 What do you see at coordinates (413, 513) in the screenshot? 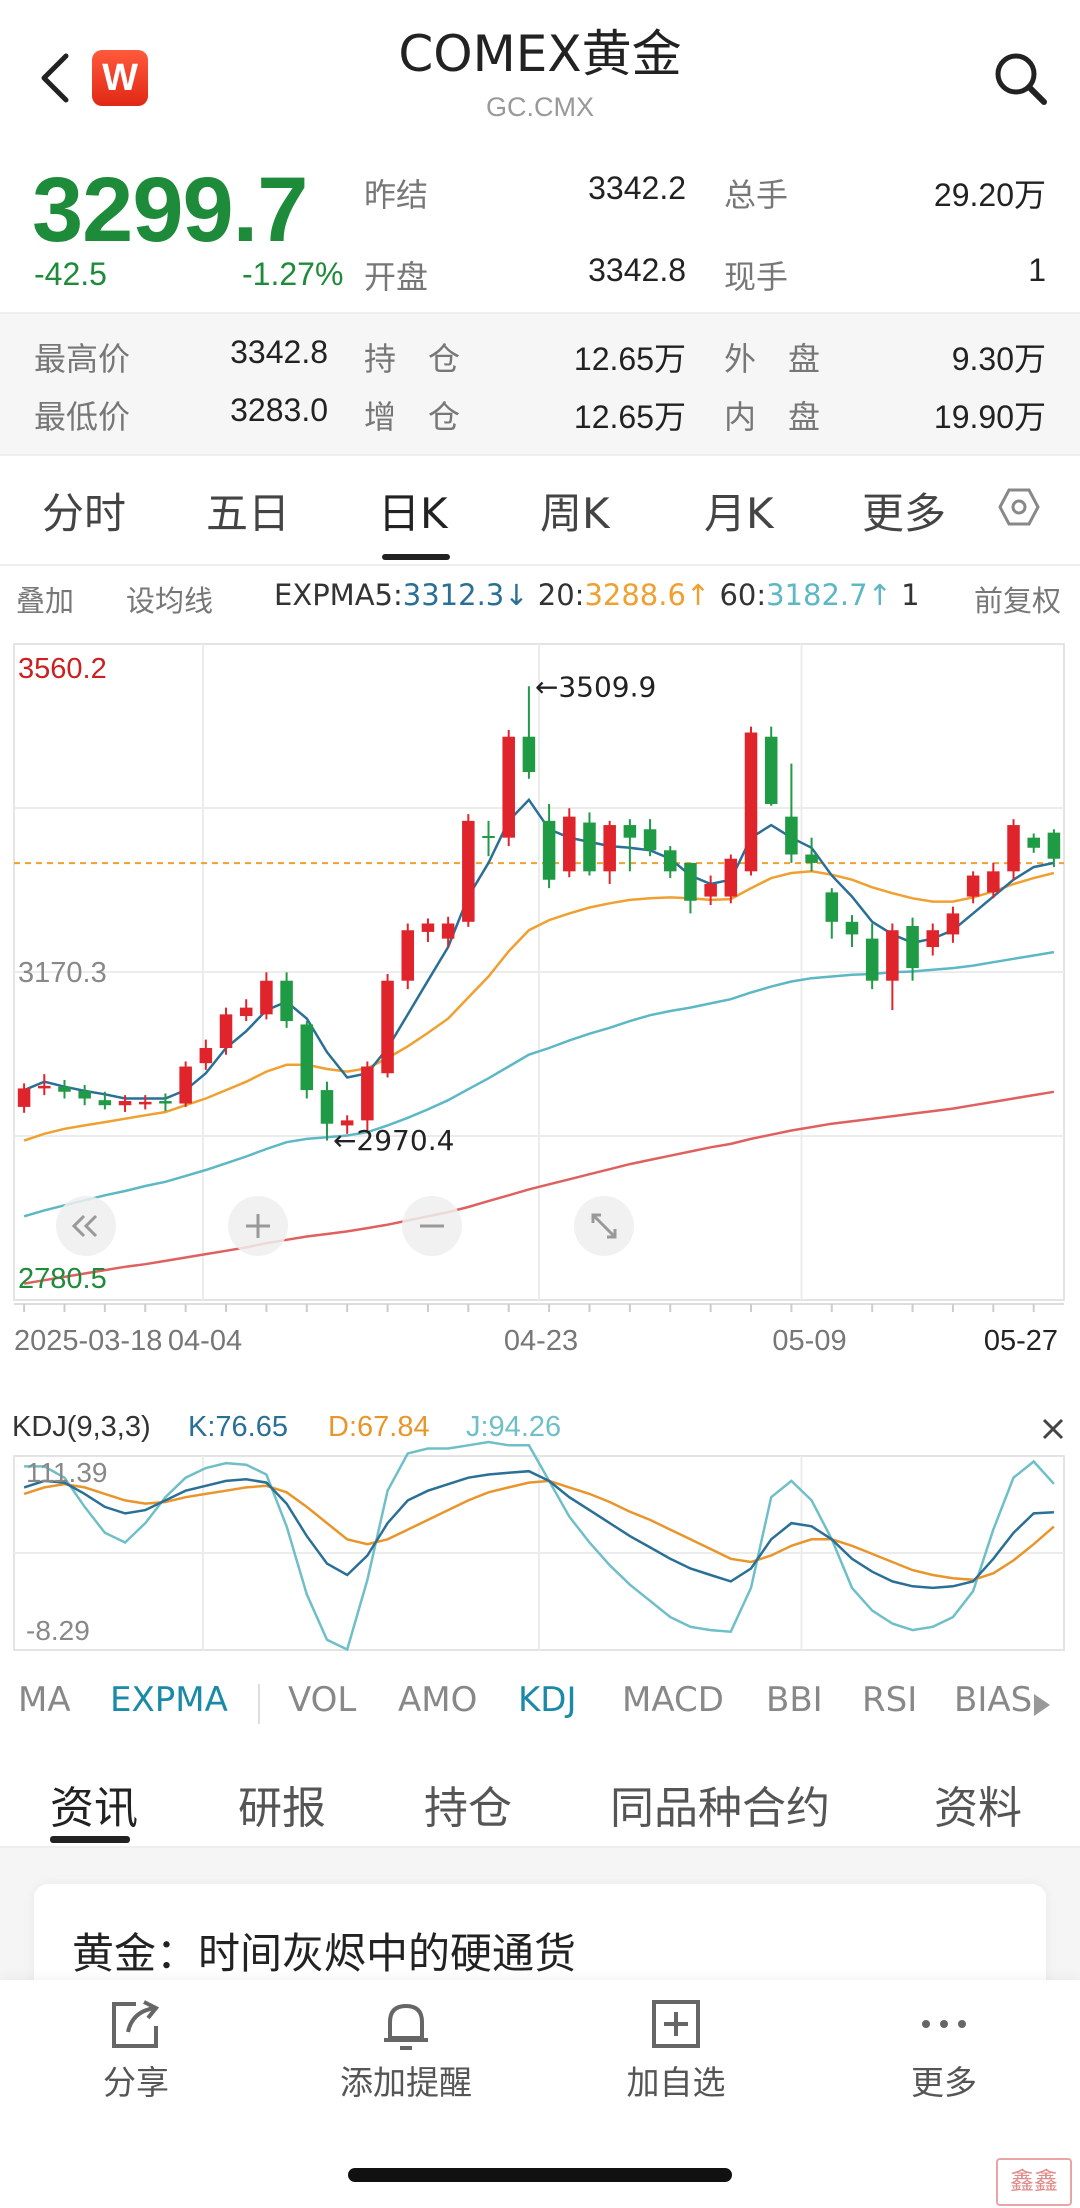
I see `tab-daily-k: 日K` at bounding box center [413, 513].